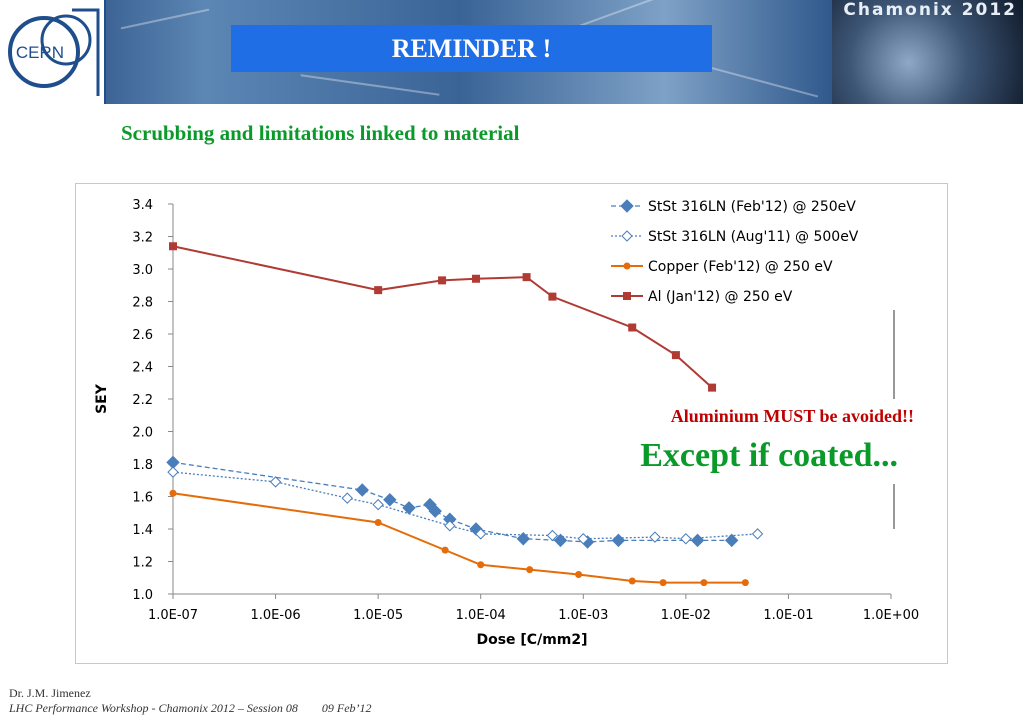  I want to click on legend-label: StSt 316LN (Feb'12) @ 250eV, so click(752, 207).